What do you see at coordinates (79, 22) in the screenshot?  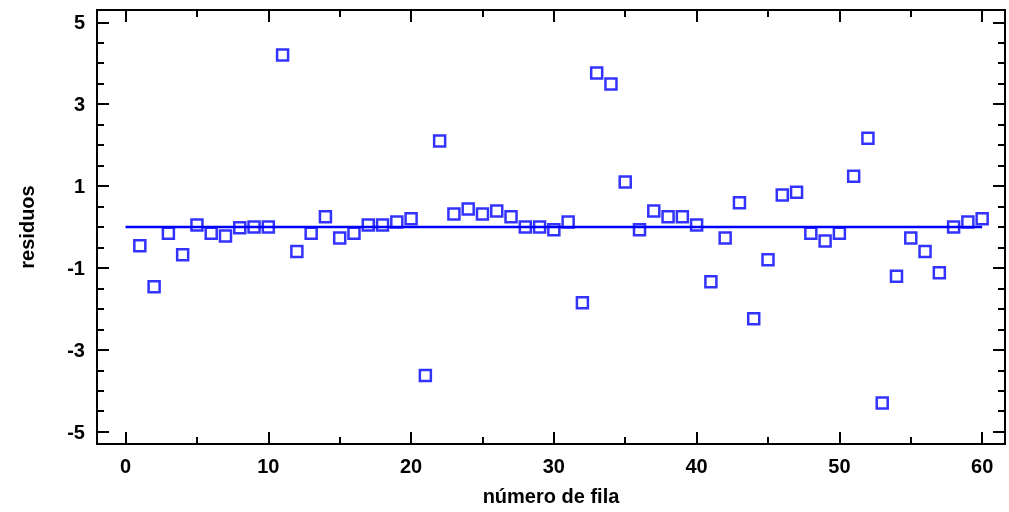 I see `y-tick-label: 5` at bounding box center [79, 22].